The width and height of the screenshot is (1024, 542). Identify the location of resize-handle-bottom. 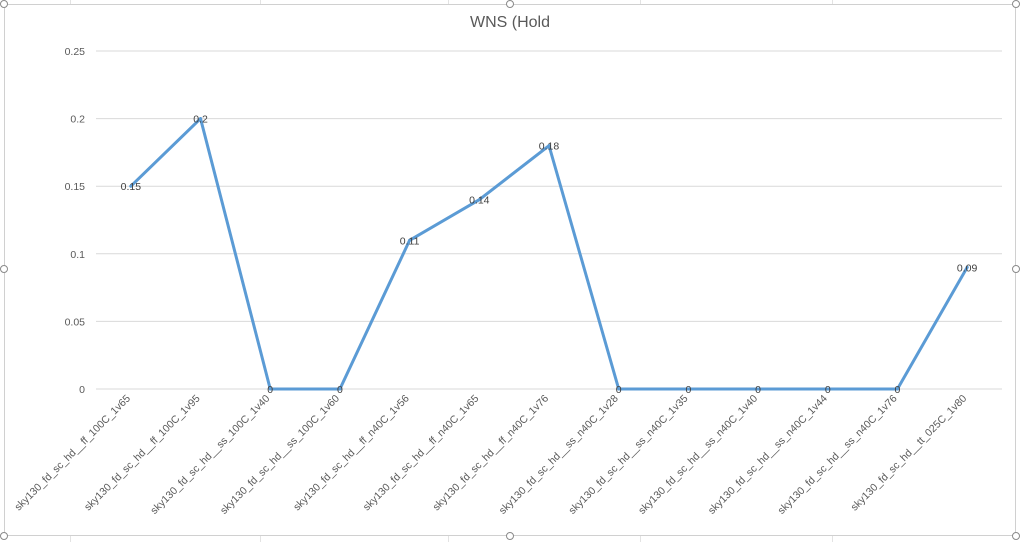
(510, 536).